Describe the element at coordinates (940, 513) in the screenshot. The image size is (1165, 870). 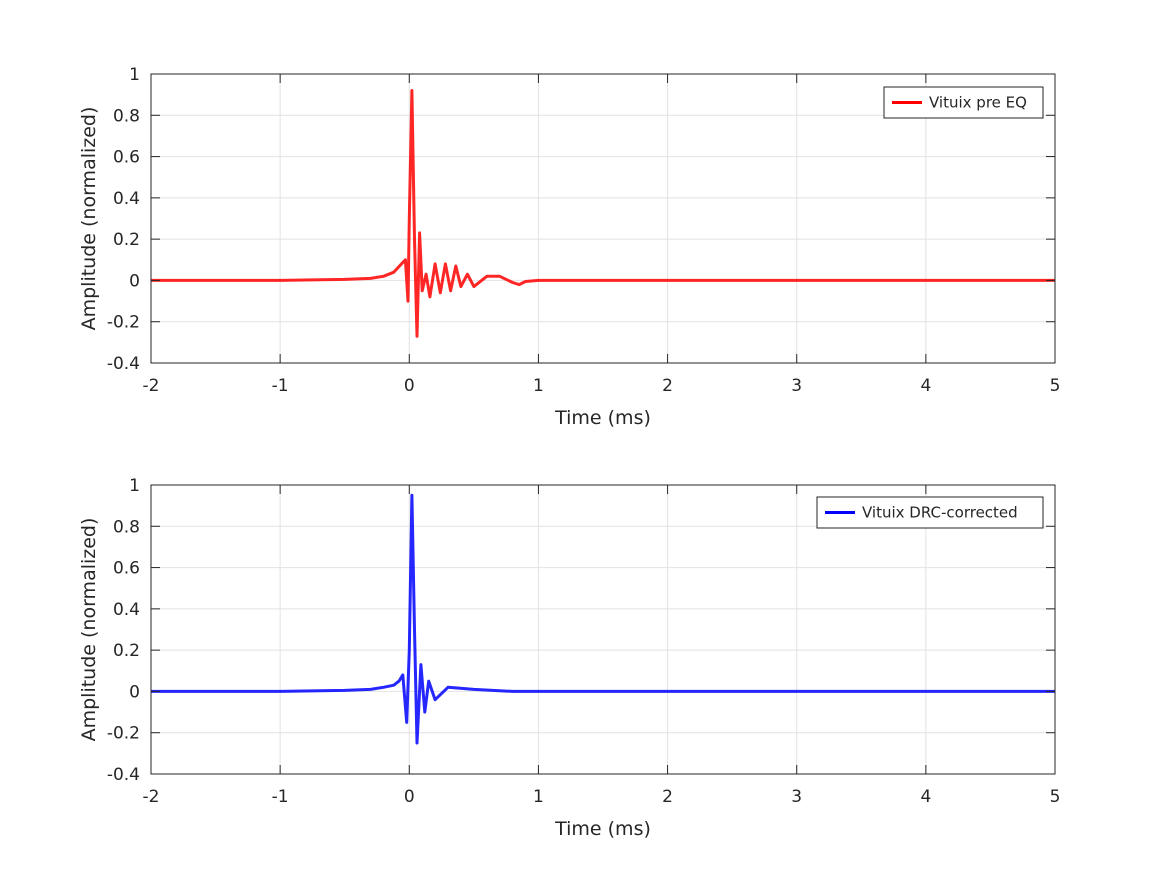
I see `legend-label: Vituix DRC-corrected` at that location.